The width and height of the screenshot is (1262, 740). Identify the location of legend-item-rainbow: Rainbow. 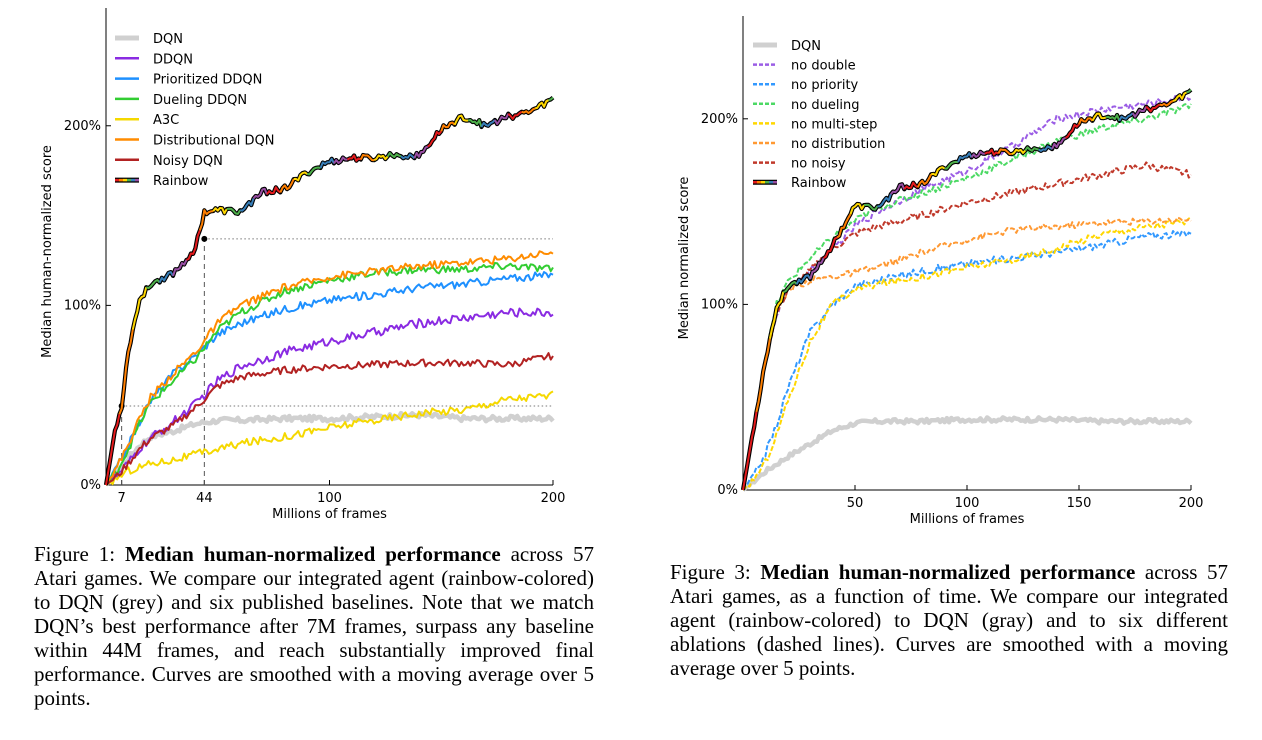
(800, 183).